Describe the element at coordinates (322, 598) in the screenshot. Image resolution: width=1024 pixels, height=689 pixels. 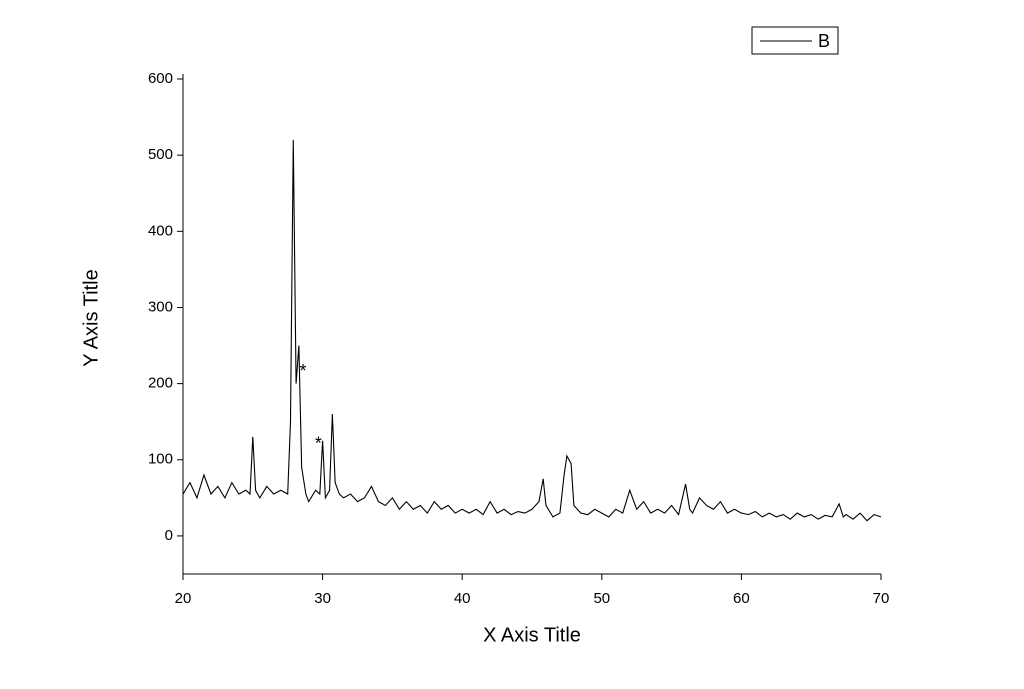
I see `x-tick-label: 30` at that location.